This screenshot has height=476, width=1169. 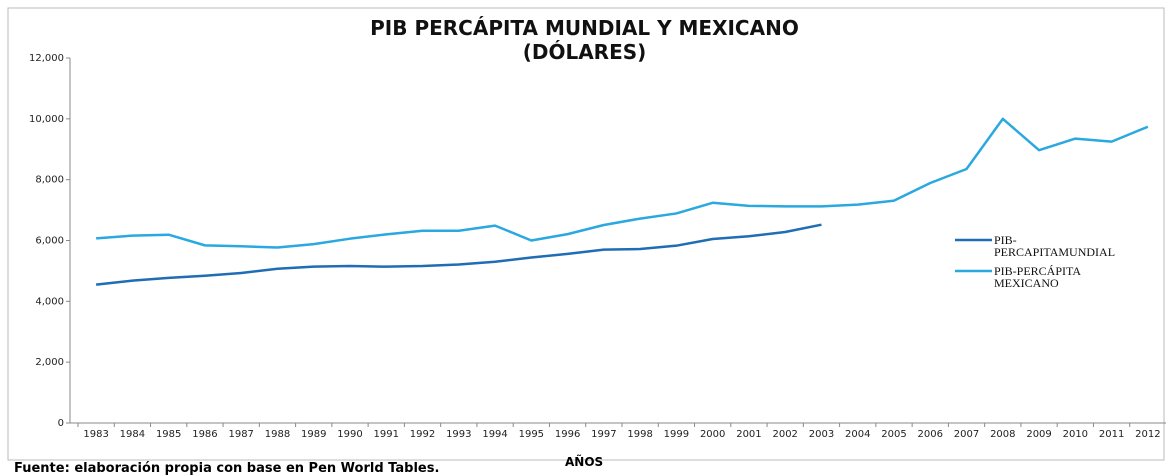 What do you see at coordinates (49, 241) in the screenshot?
I see `y-tick-label: 6,000` at bounding box center [49, 241].